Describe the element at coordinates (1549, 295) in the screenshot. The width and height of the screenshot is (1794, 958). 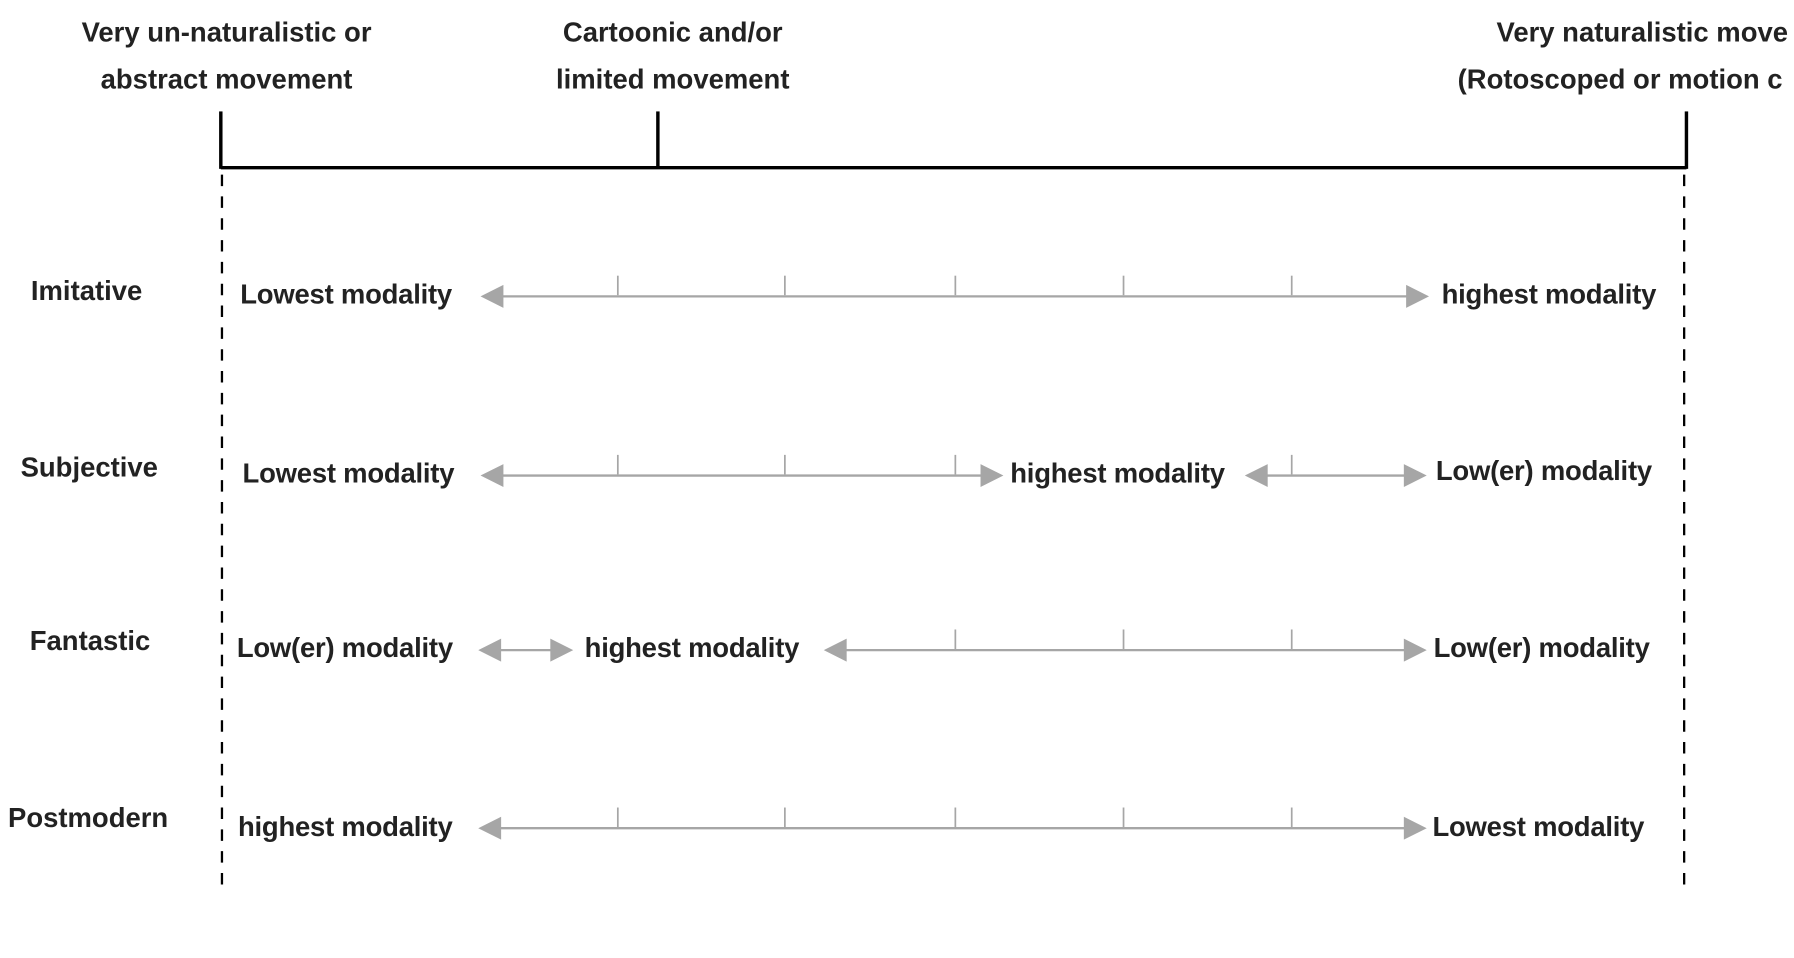
I see `imitative-label-end: highest modality` at that location.